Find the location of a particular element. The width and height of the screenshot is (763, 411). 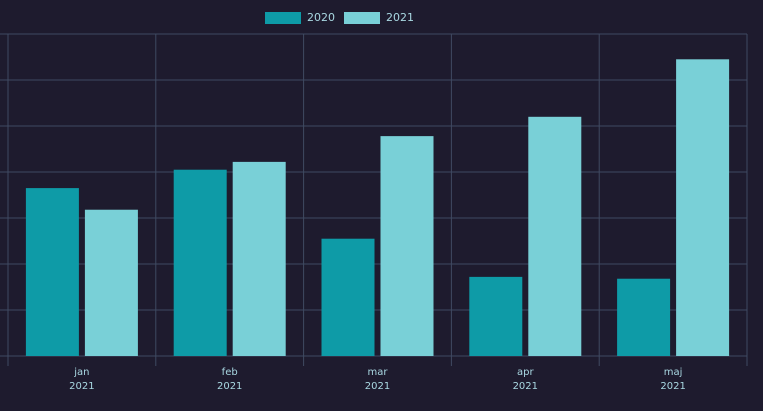

bar-2020-jan is located at coordinates (52, 272).